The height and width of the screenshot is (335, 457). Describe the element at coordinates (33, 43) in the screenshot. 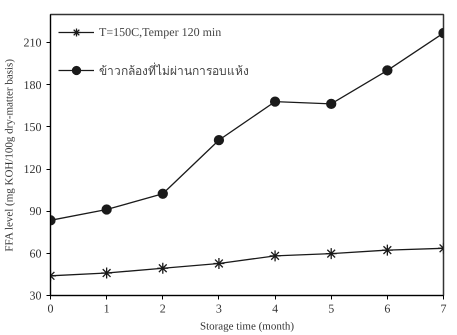

I see `y-tick-label: 210` at that location.